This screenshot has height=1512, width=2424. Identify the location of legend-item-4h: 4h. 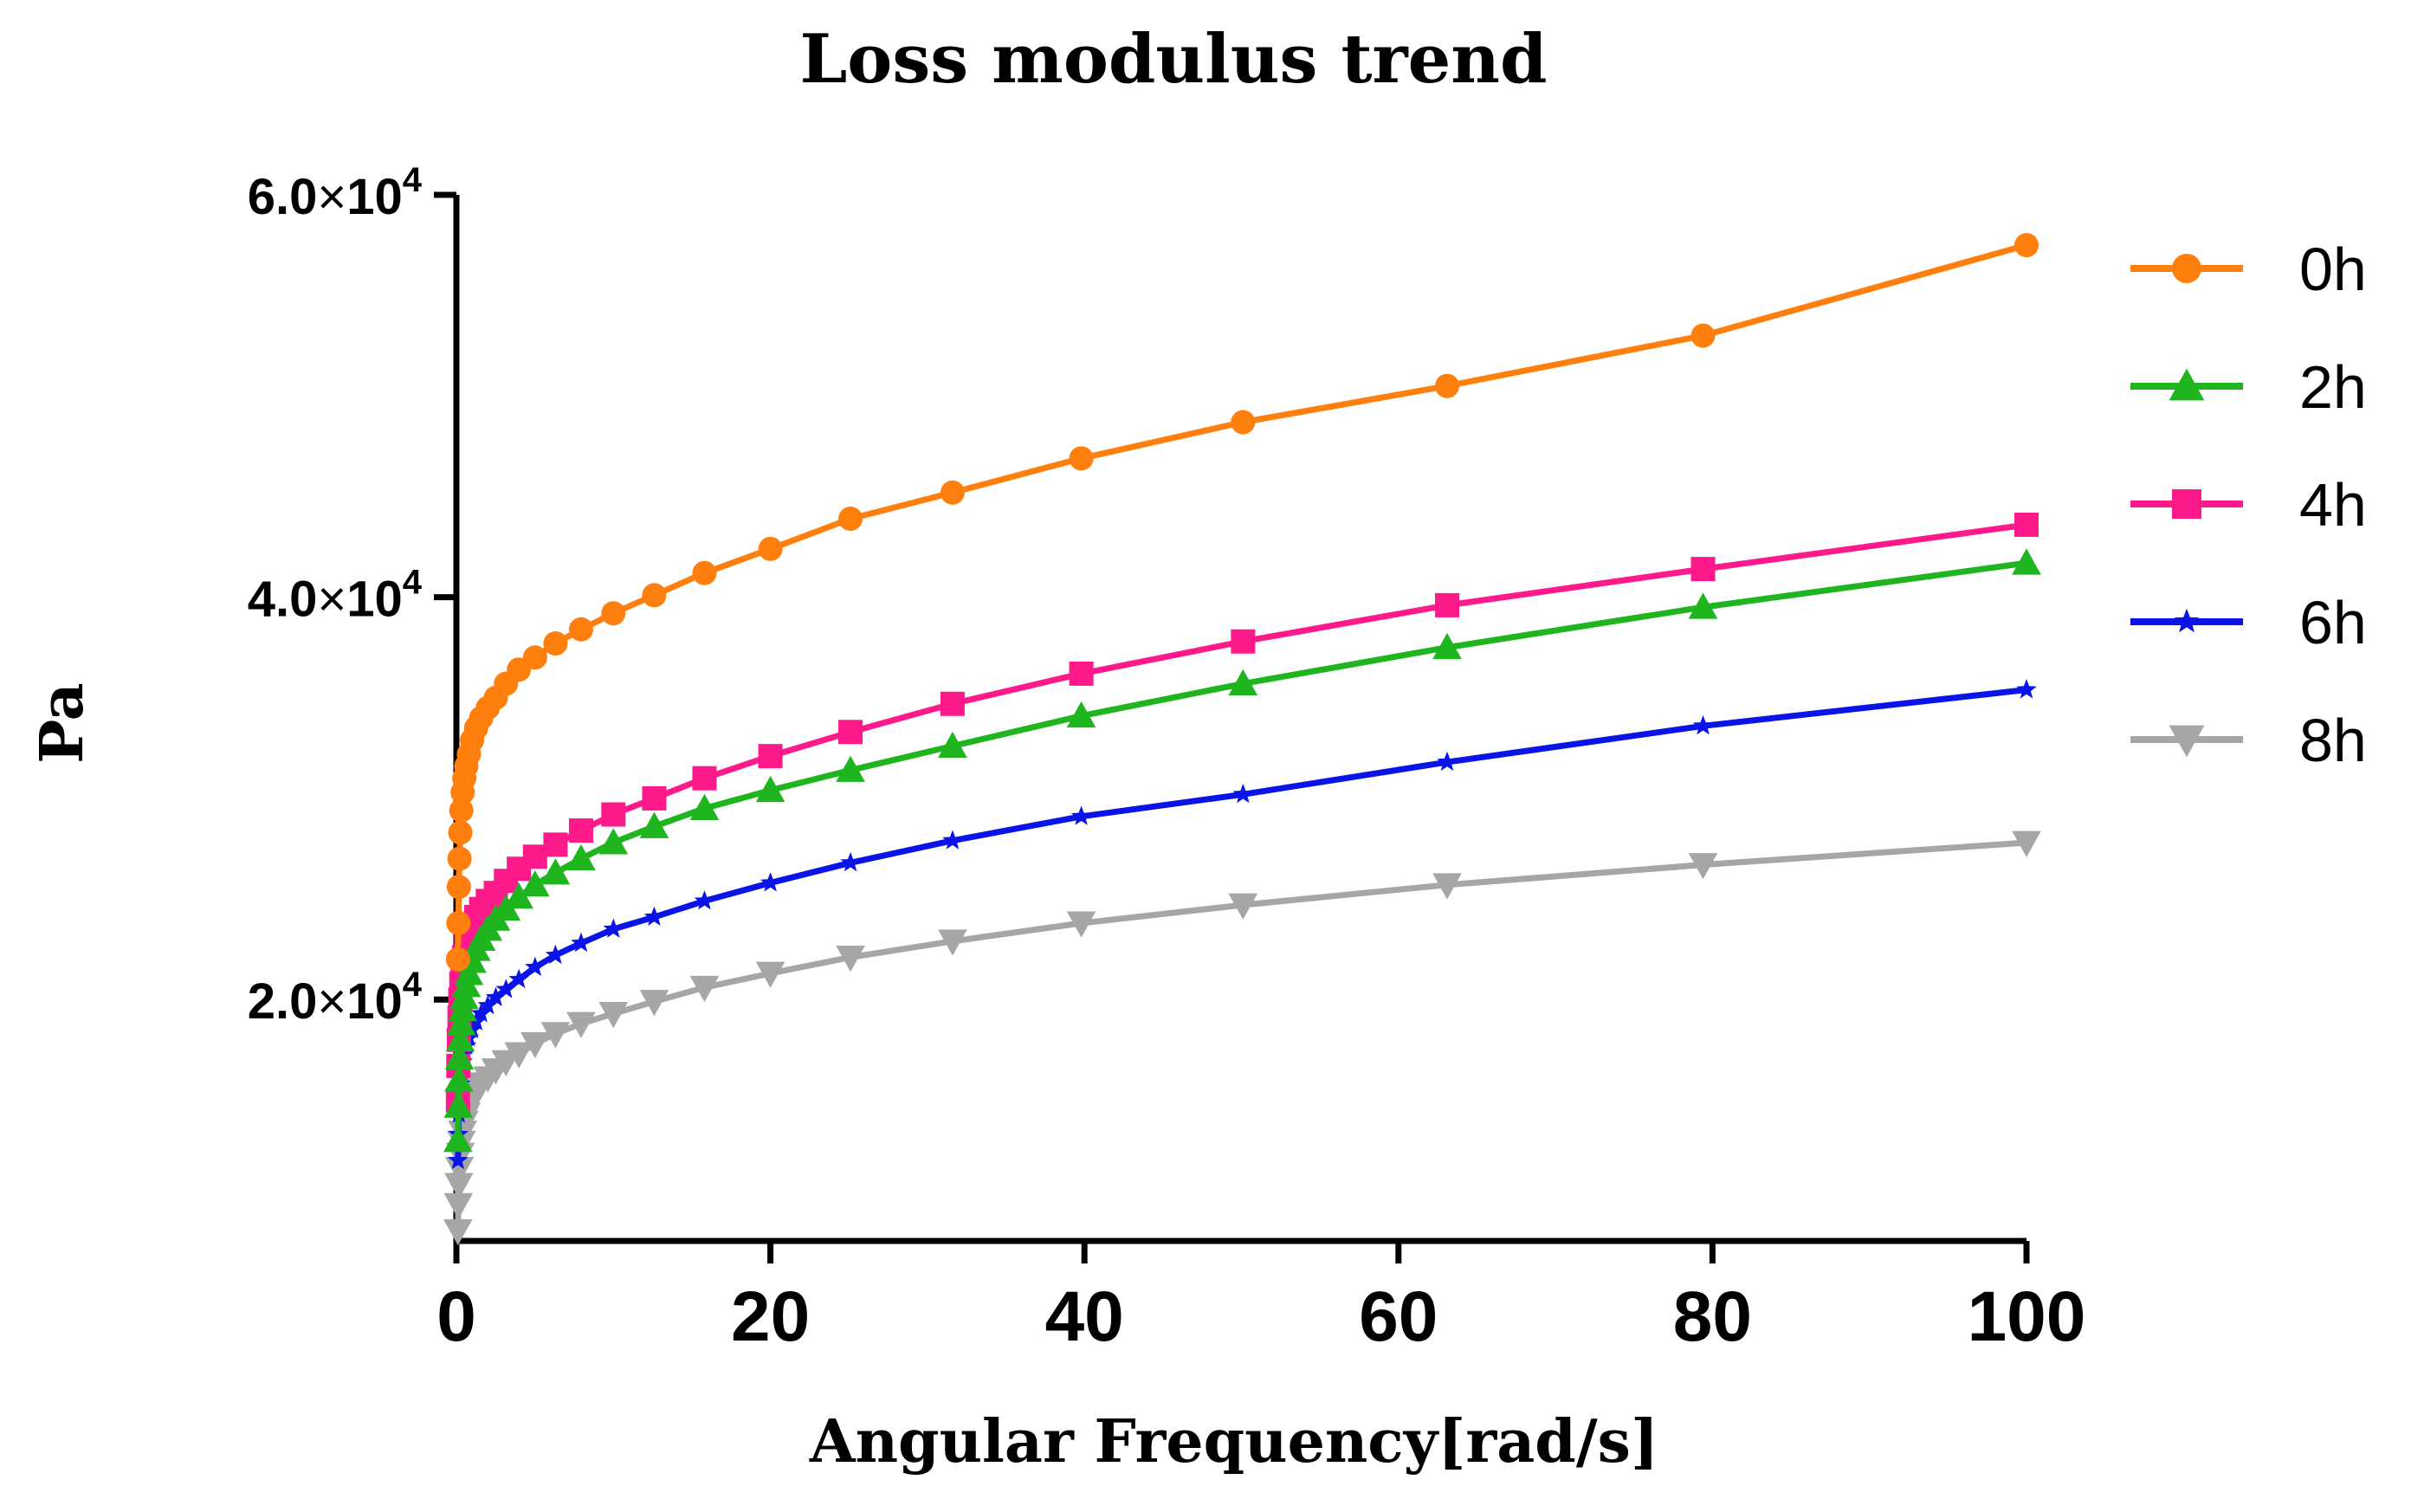
(2248, 505).